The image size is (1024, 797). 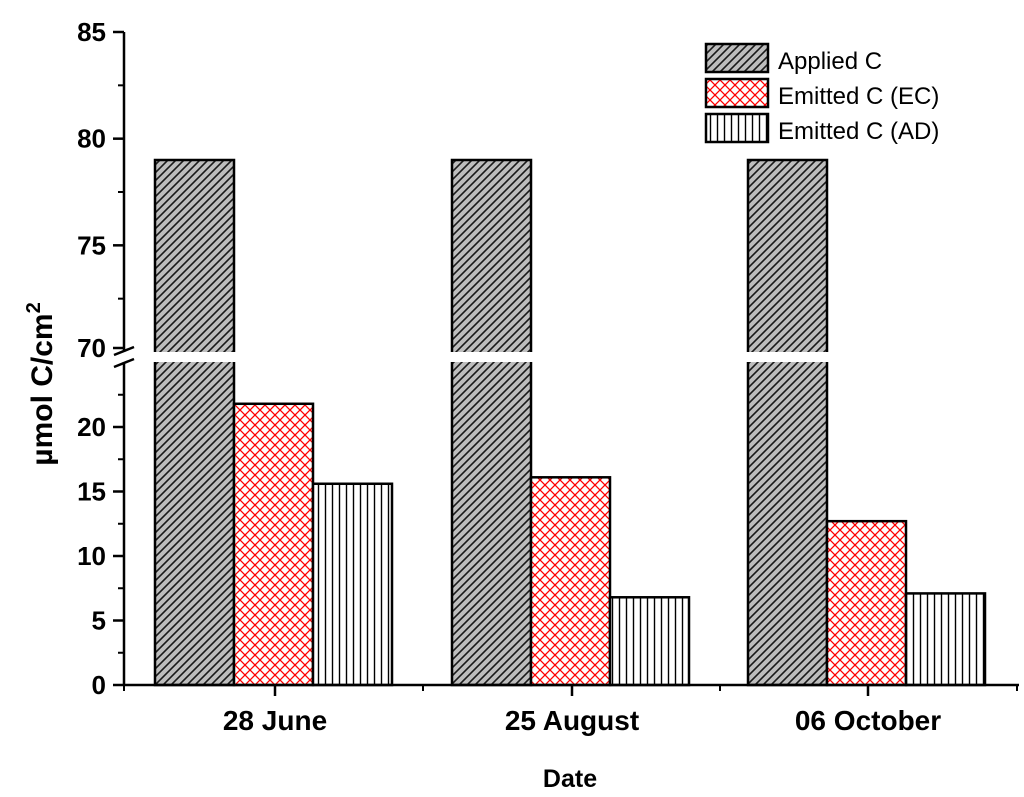 What do you see at coordinates (91, 32) in the screenshot?
I see `y-tick-label-85: 85` at bounding box center [91, 32].